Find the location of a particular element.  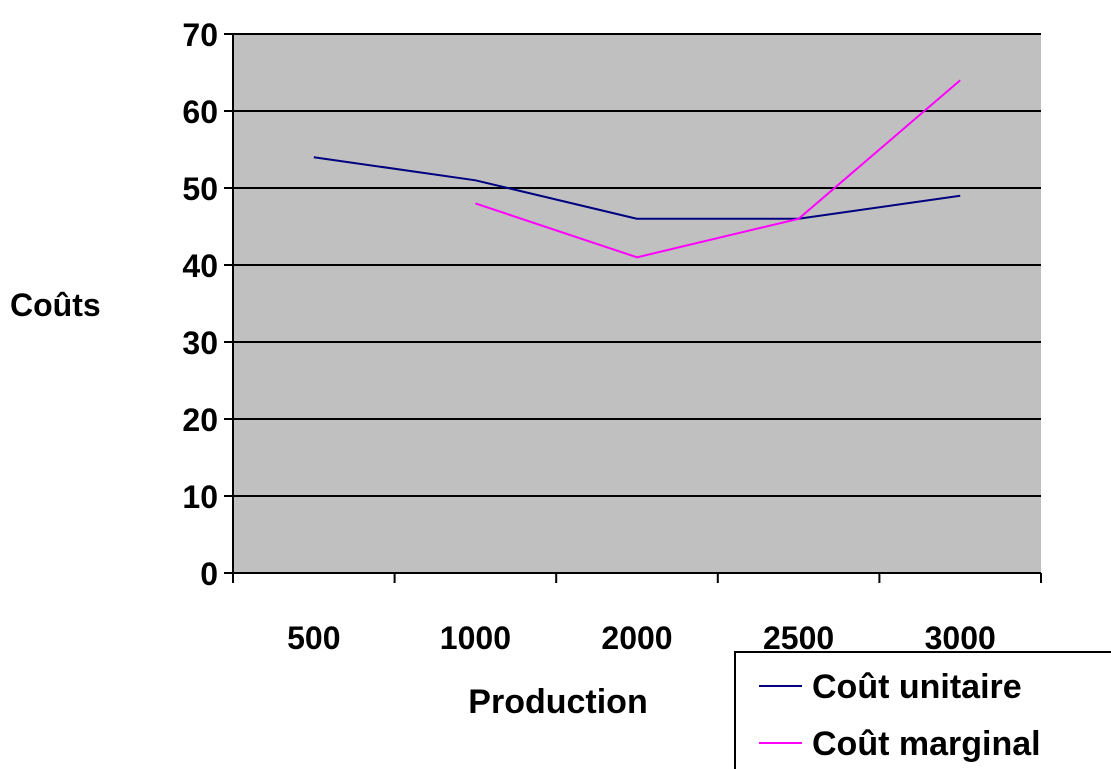

y-axis-ticks: 0 10 20 30 40 50 60 70 is located at coordinates (207, 304).